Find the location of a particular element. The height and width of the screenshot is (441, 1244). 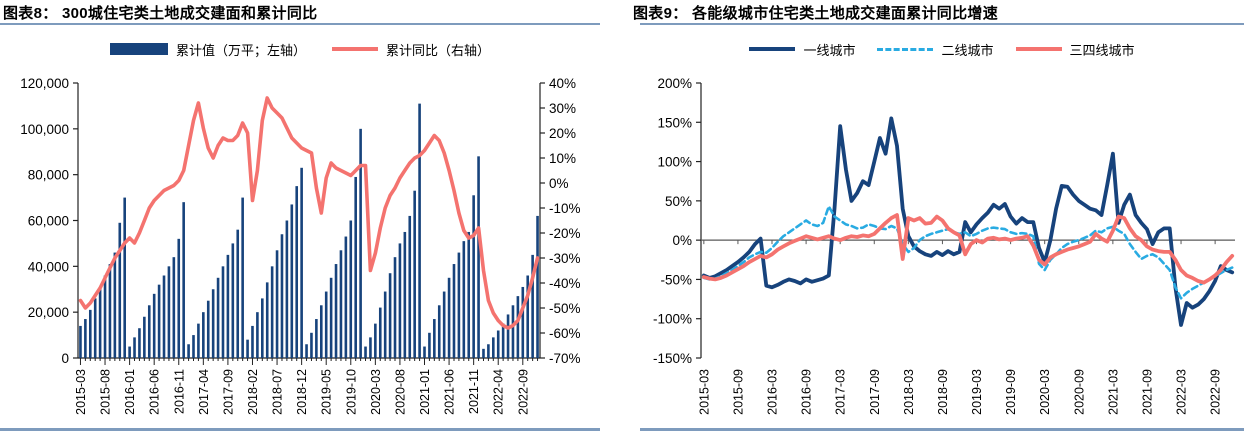

svg-text: 20% is located at coordinates (562, 133).